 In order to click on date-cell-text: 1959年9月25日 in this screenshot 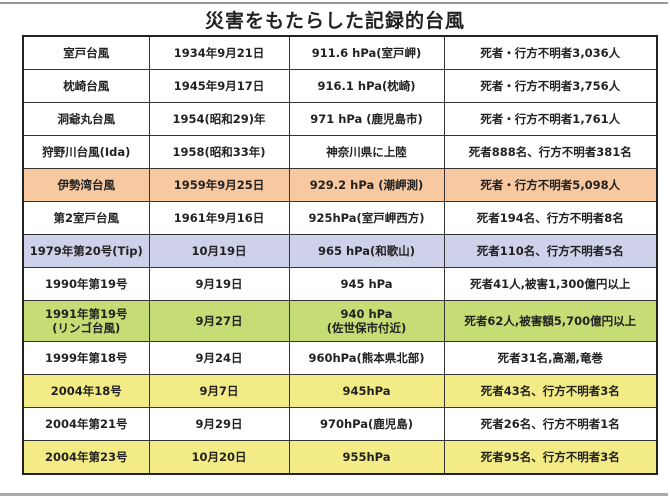, I will do `click(219, 185)`.